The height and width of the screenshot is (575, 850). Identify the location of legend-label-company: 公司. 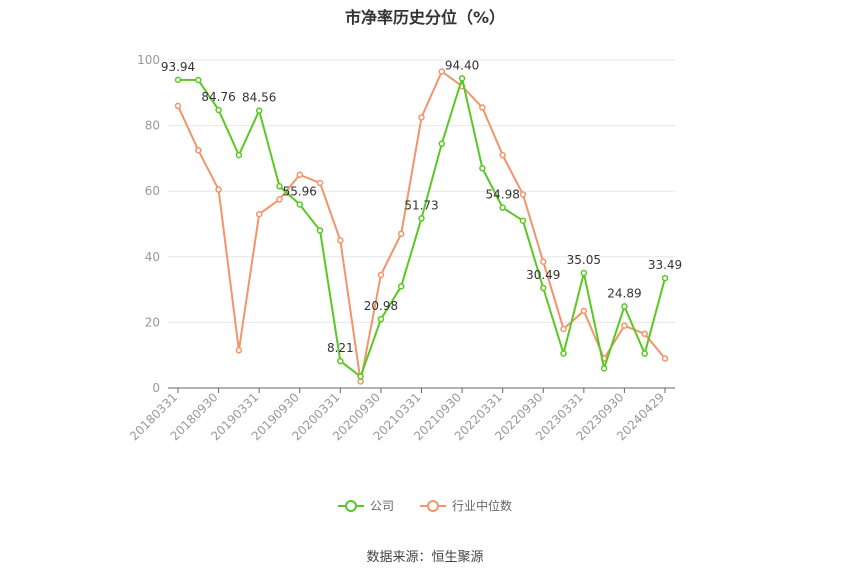
(381, 506).